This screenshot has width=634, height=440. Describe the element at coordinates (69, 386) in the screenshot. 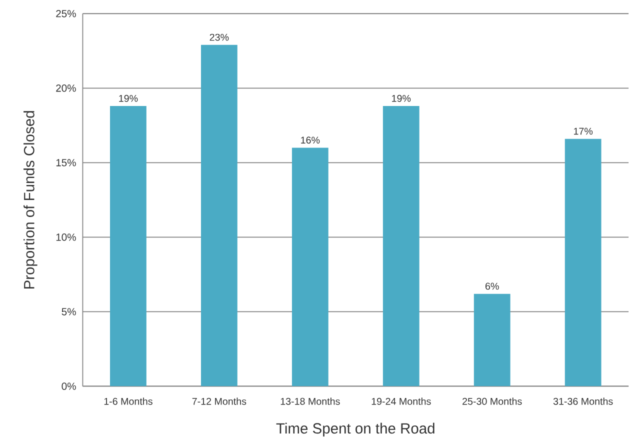

I see `y-tick-label: 0%` at that location.